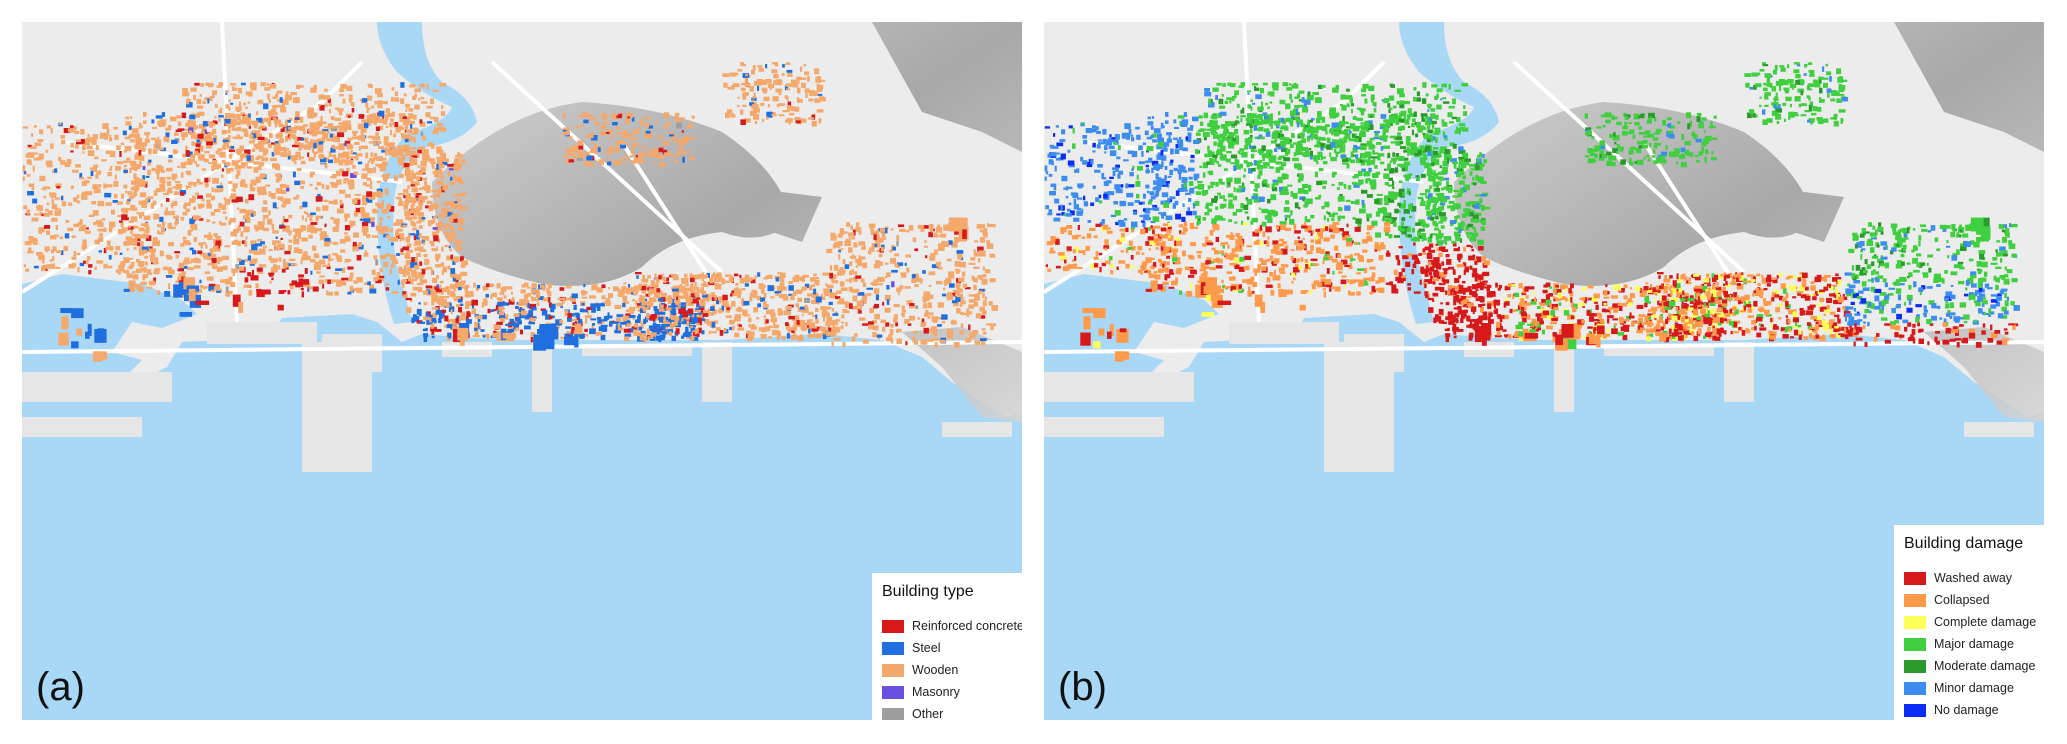  Describe the element at coordinates (947, 670) in the screenshot. I see `legend-item: Wooden` at that location.